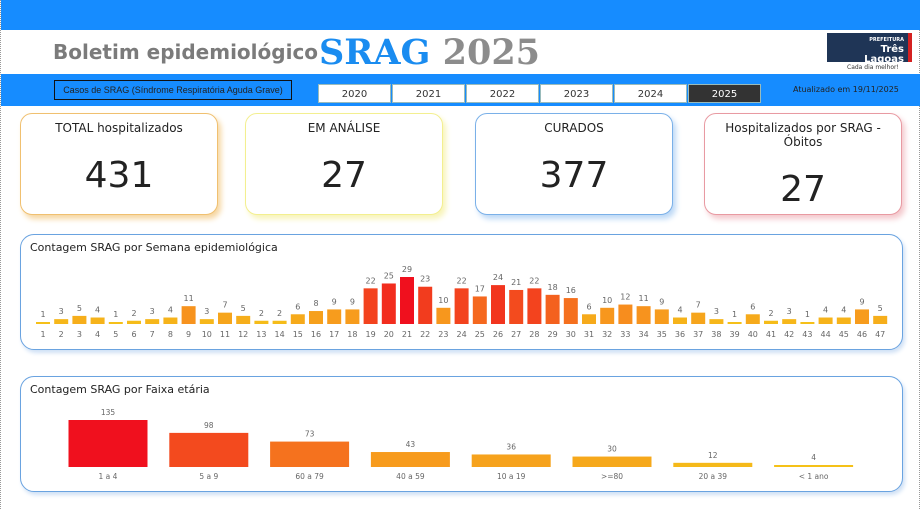 The width and height of the screenshot is (920, 509). I want to click on year-2025-button: 2025, so click(724, 93).